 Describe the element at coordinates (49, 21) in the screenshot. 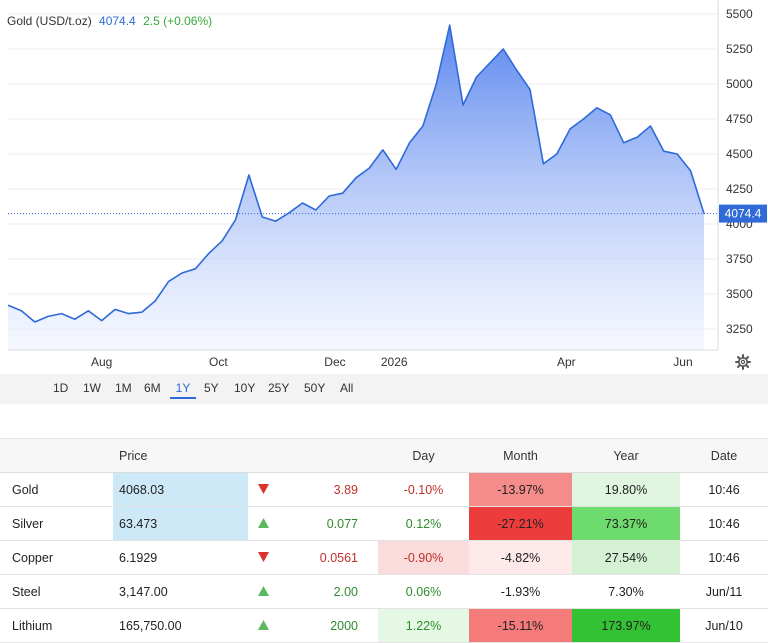

I see `legend-instrument-name: Gold (USD/t.oz)` at that location.